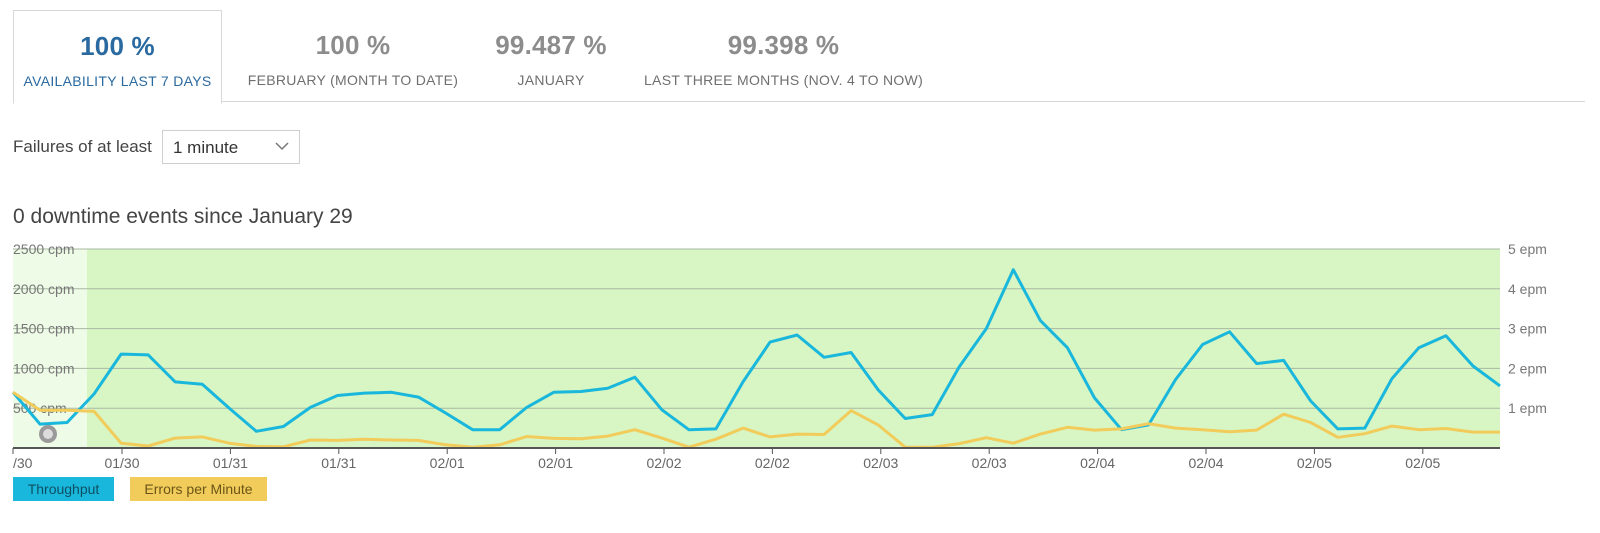 The height and width of the screenshot is (533, 1600). I want to click on tab-february: 100 % FEBRUARY (MONTH TO DATE), so click(353, 56).